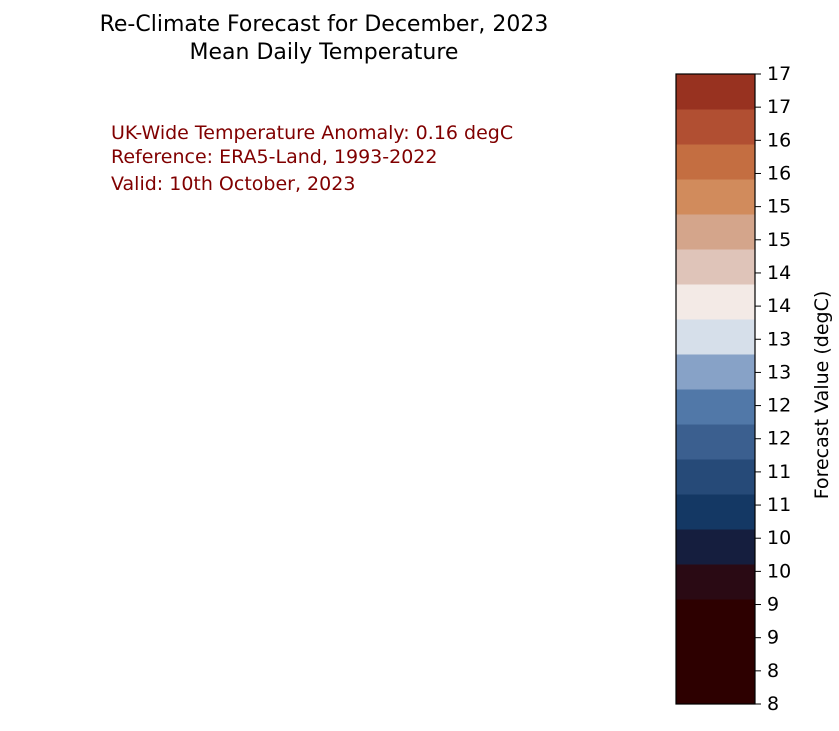  Describe the element at coordinates (324, 52) in the screenshot. I see `title-line-2: Mean Daily Temperature` at that location.